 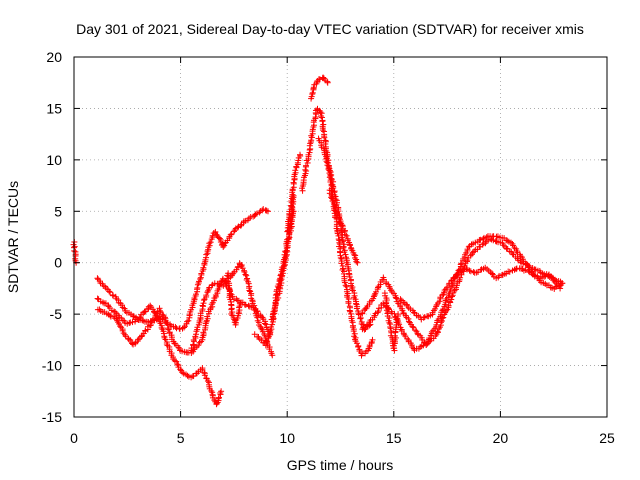 What do you see at coordinates (287, 438) in the screenshot?
I see `x-tick-label: 10` at bounding box center [287, 438].